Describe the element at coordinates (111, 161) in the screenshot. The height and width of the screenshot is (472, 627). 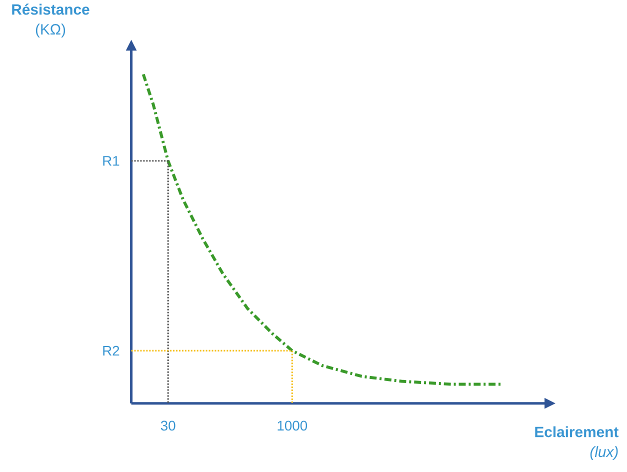
I see `annotation: R1` at that location.